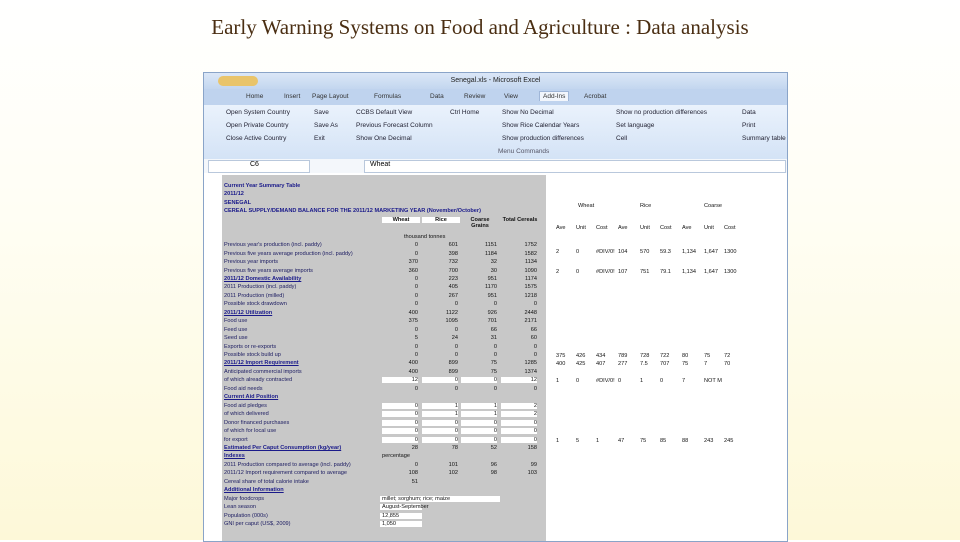  I want to click on cell: 28, so click(414, 447).